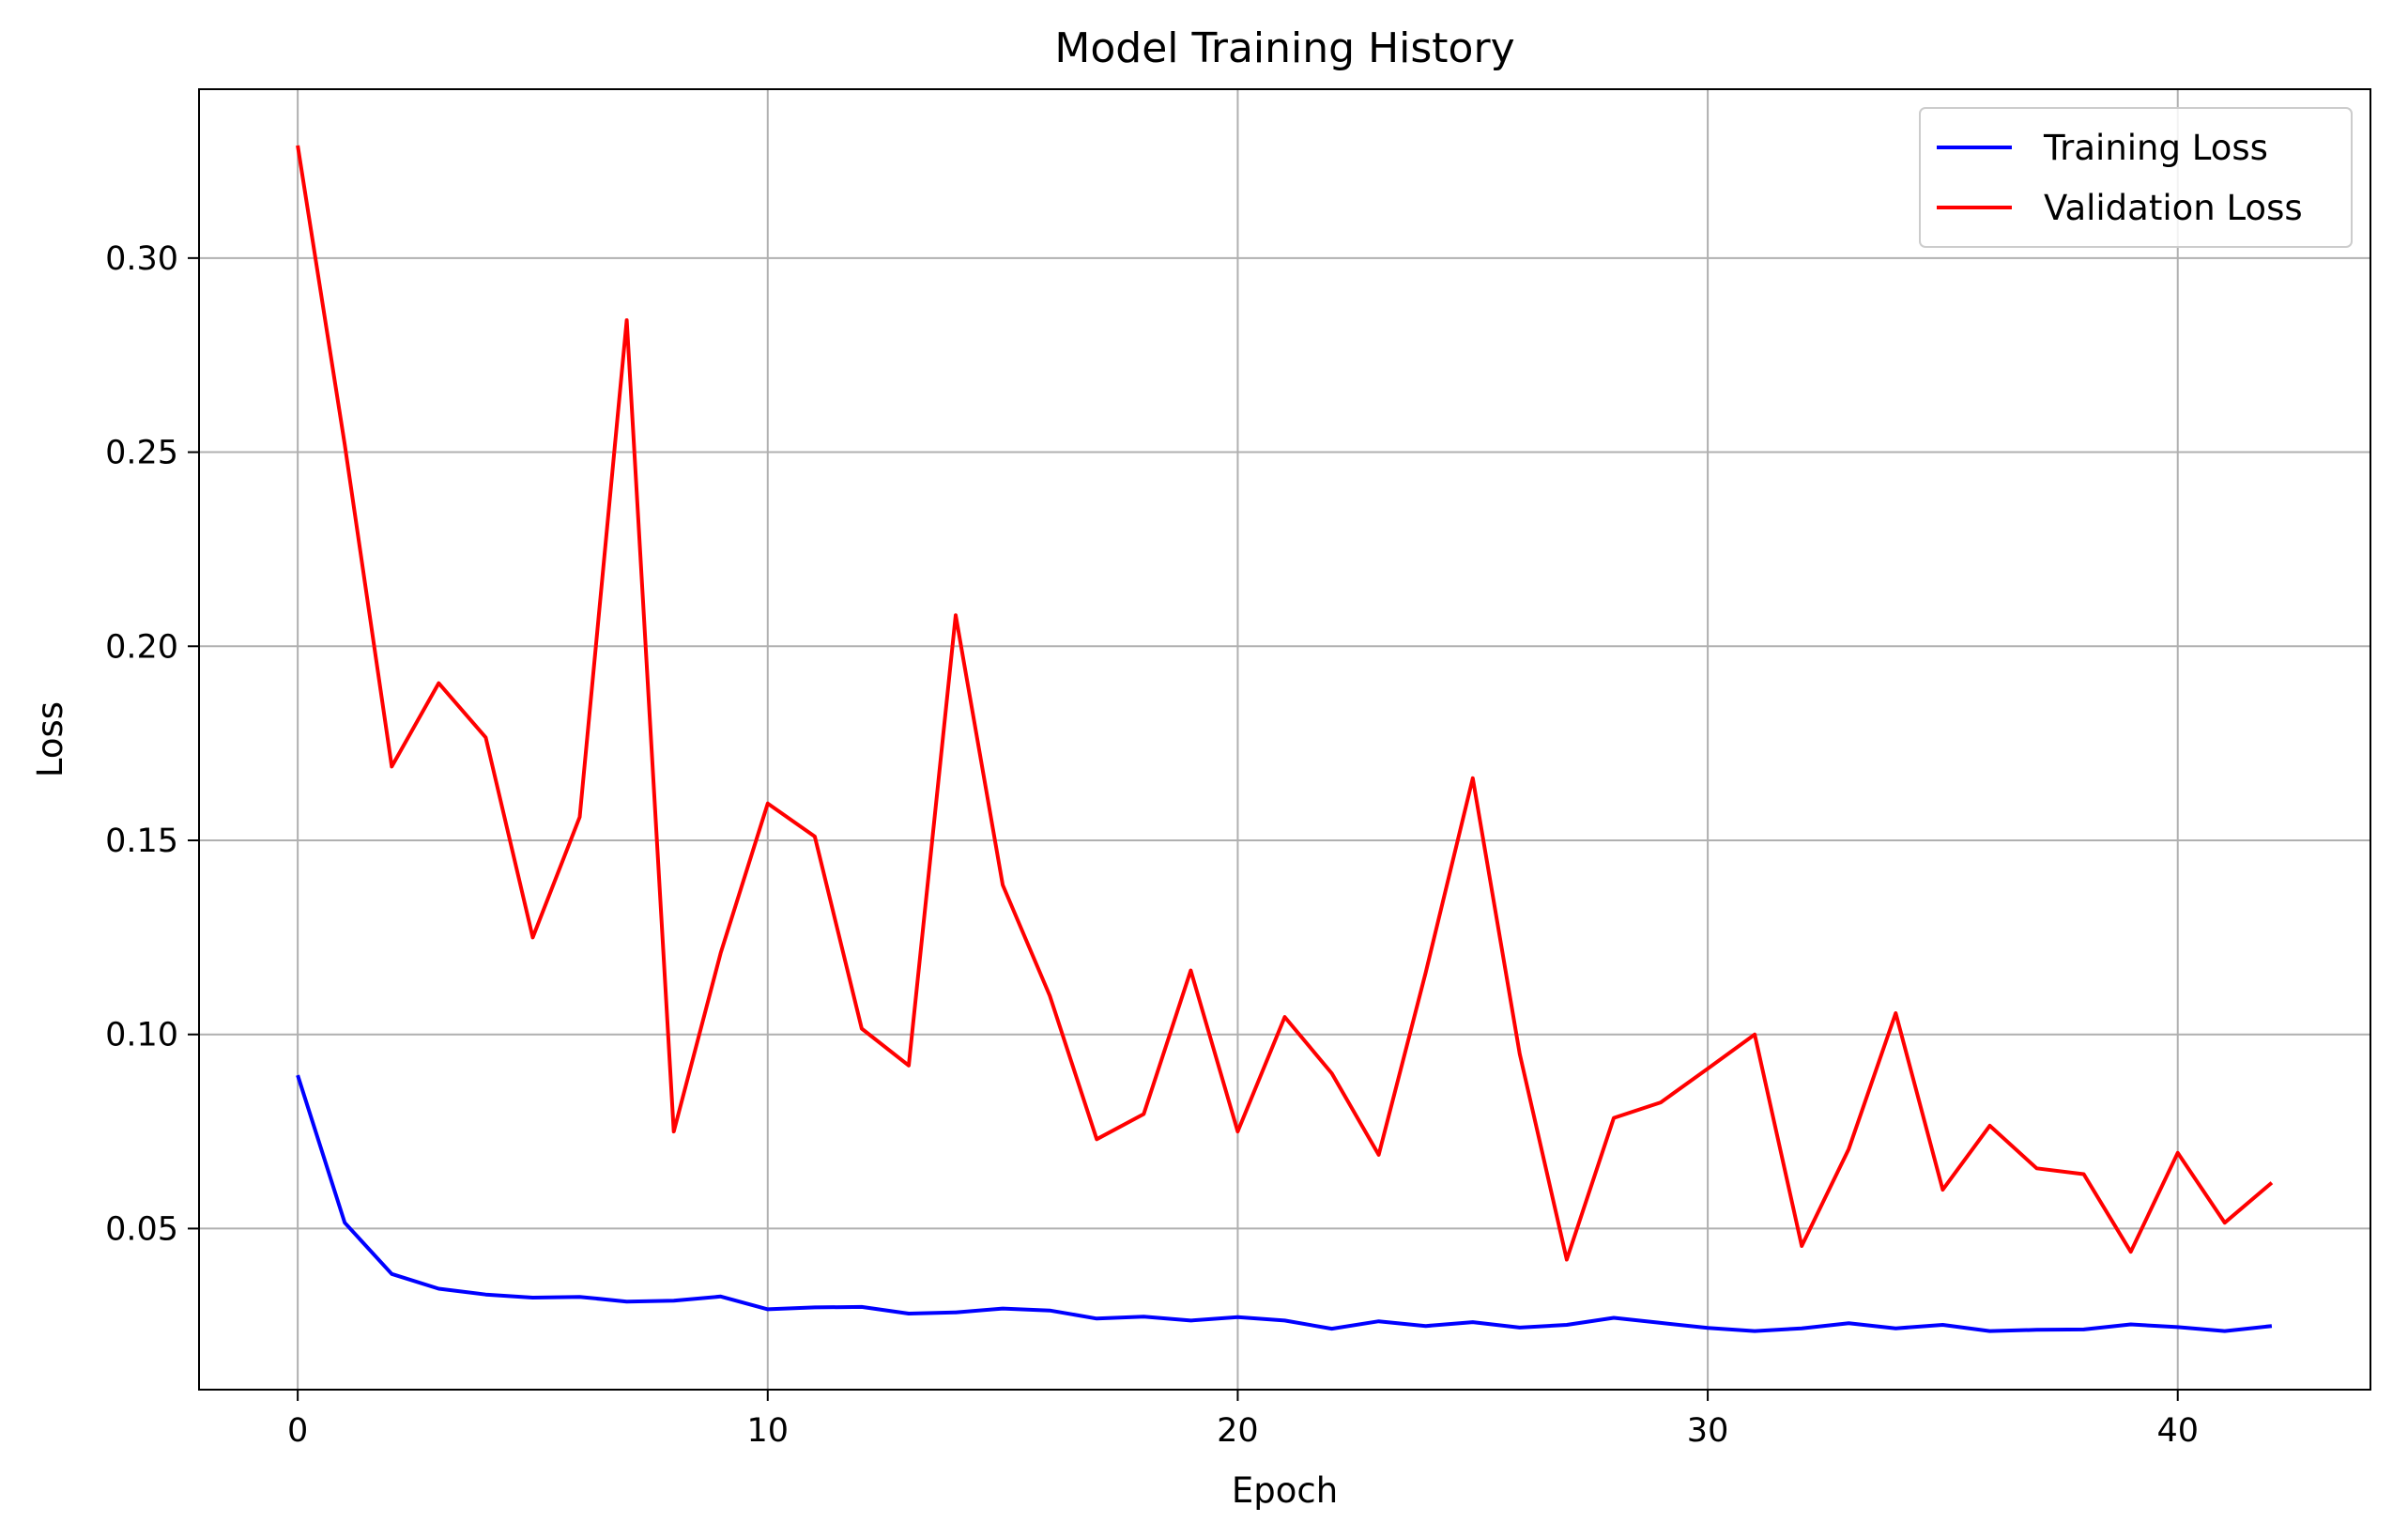  What do you see at coordinates (141, 453) in the screenshot?
I see `y-tick-label: 0.25` at bounding box center [141, 453].